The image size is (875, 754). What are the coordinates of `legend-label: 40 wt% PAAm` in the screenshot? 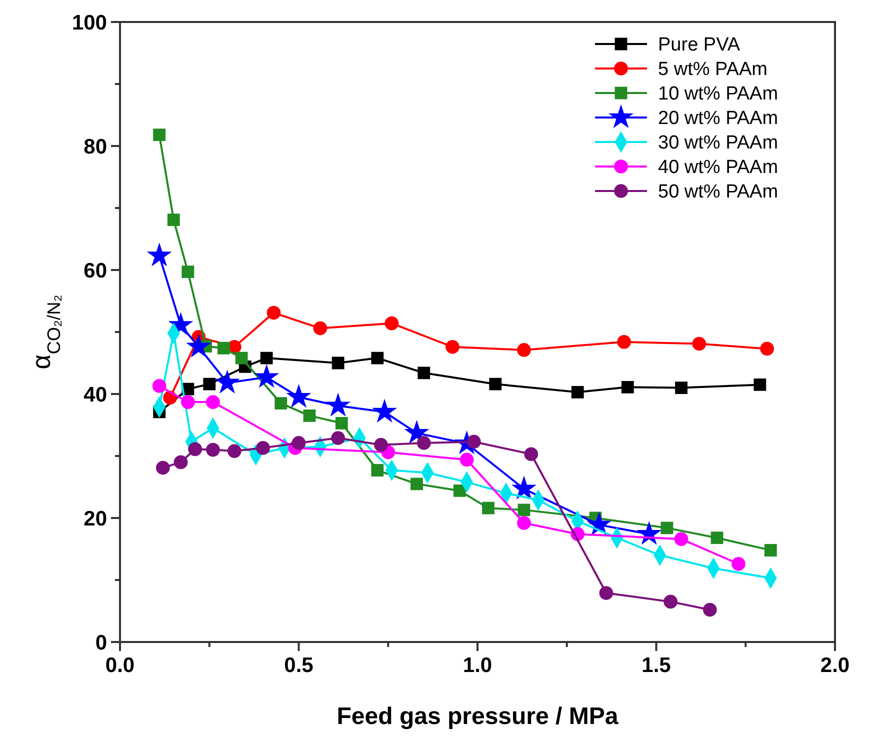 It's located at (718, 167).